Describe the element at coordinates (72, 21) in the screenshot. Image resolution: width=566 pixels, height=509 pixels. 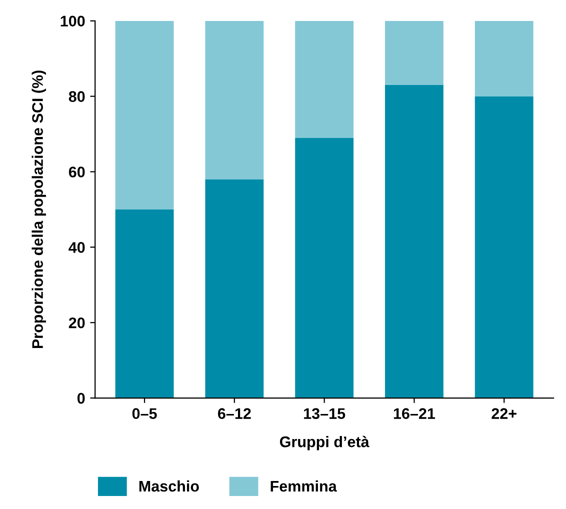
I see `y-tick-label: 100` at that location.